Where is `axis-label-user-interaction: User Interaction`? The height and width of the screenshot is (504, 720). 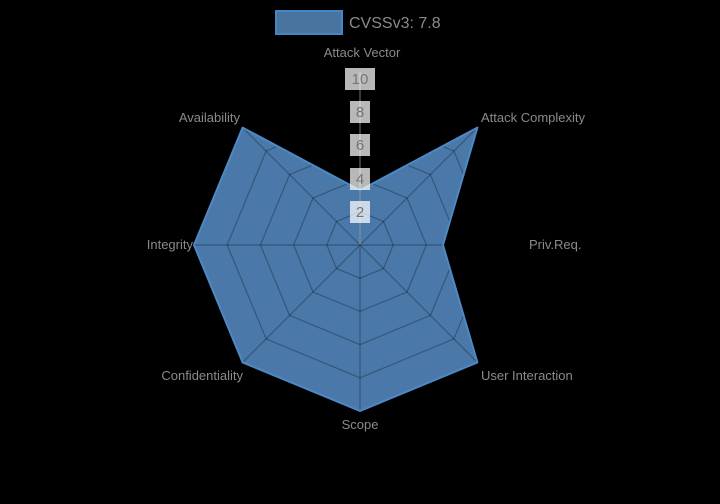 axis-label-user-interaction: User Interaction is located at coordinates (527, 375).